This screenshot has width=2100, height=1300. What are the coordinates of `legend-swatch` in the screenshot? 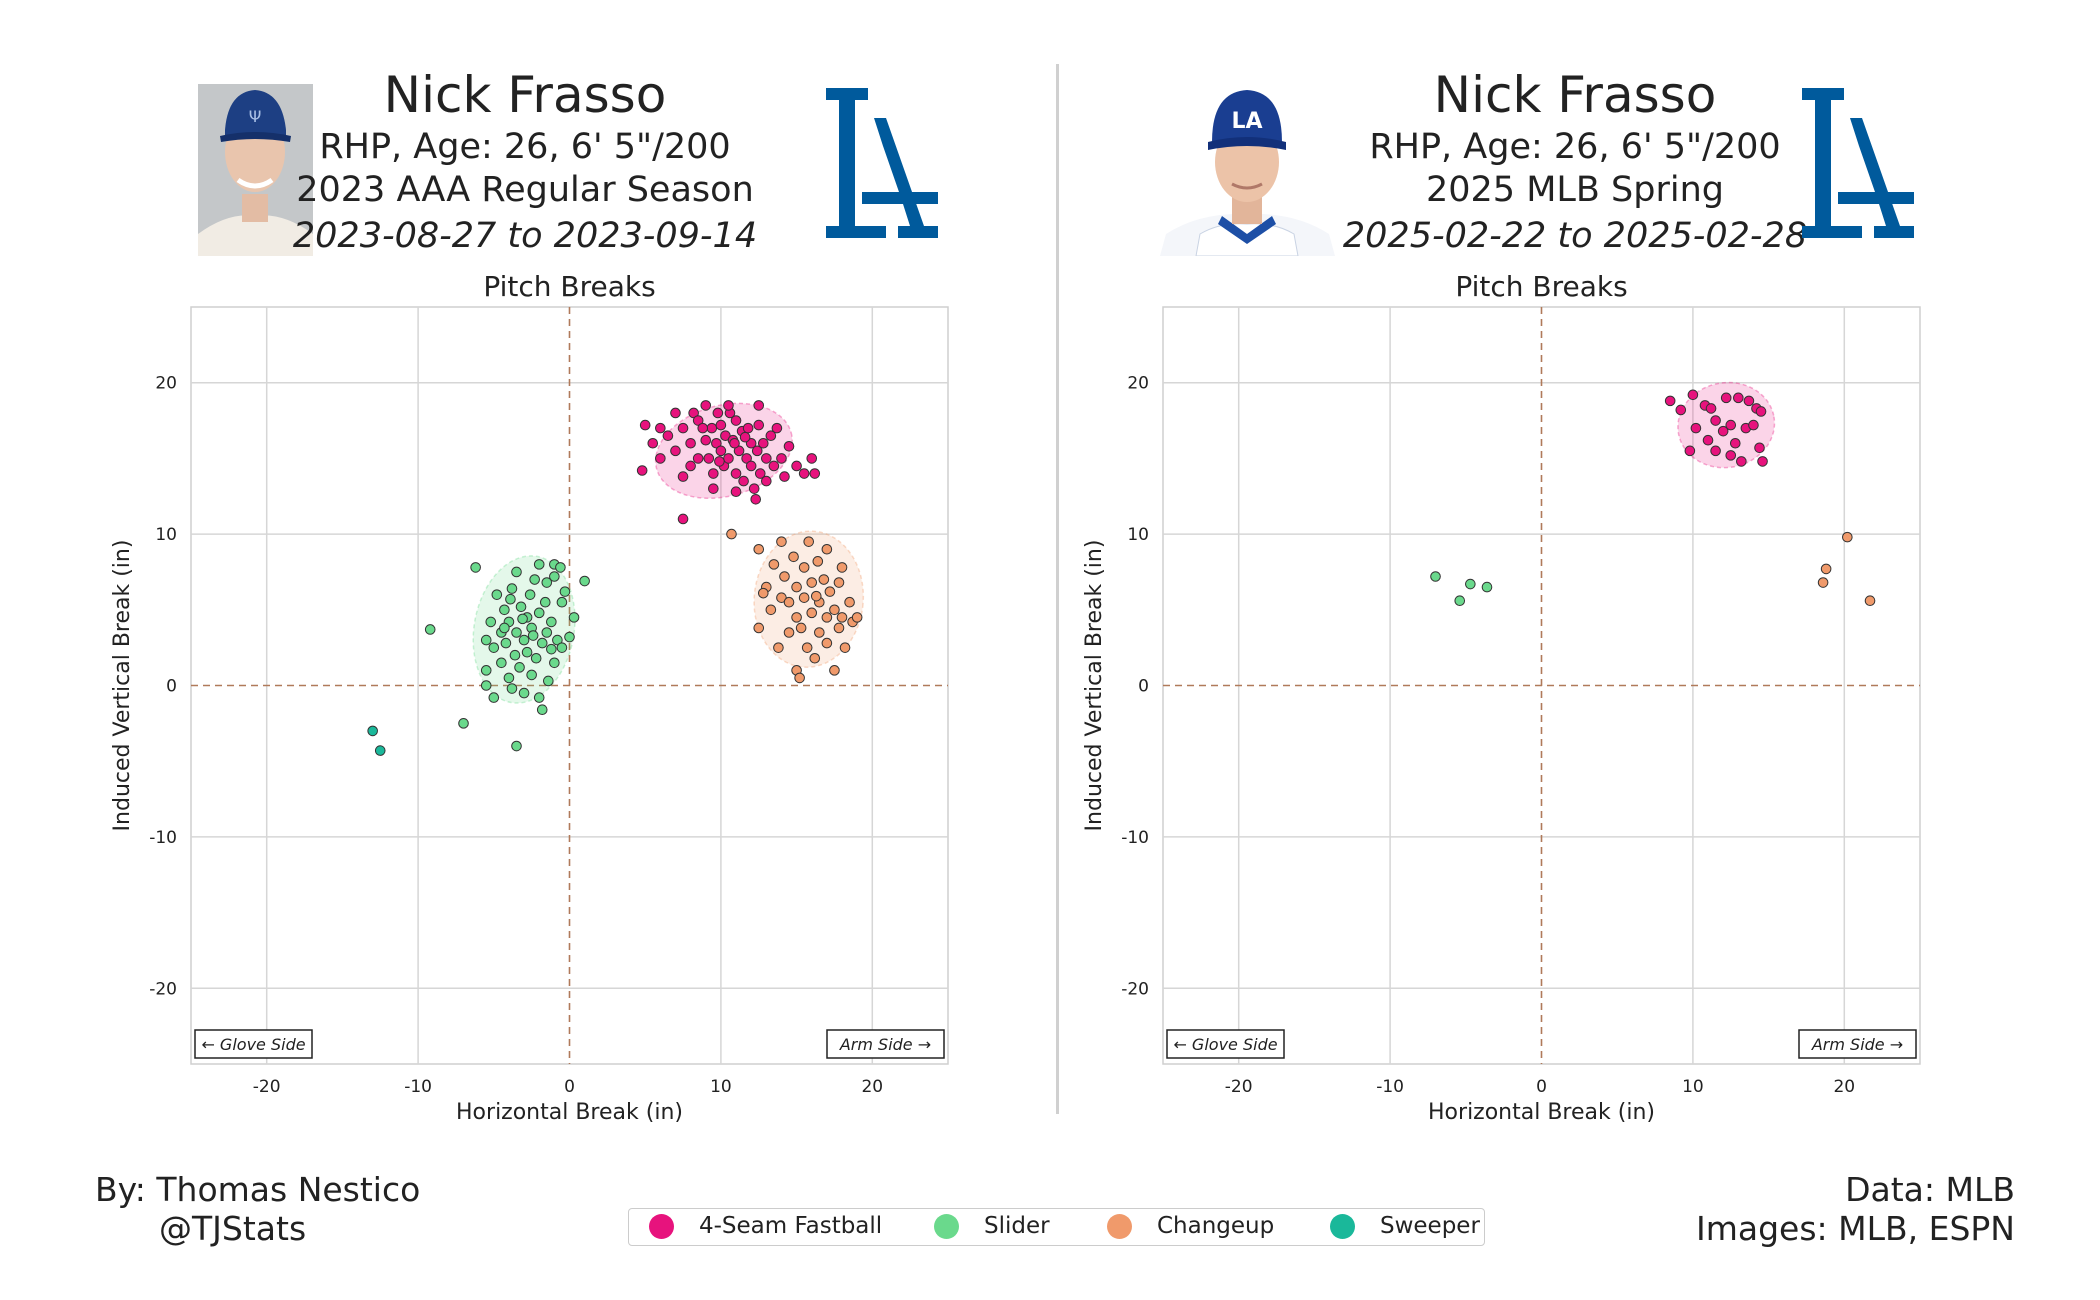 It's located at (1342, 1226).